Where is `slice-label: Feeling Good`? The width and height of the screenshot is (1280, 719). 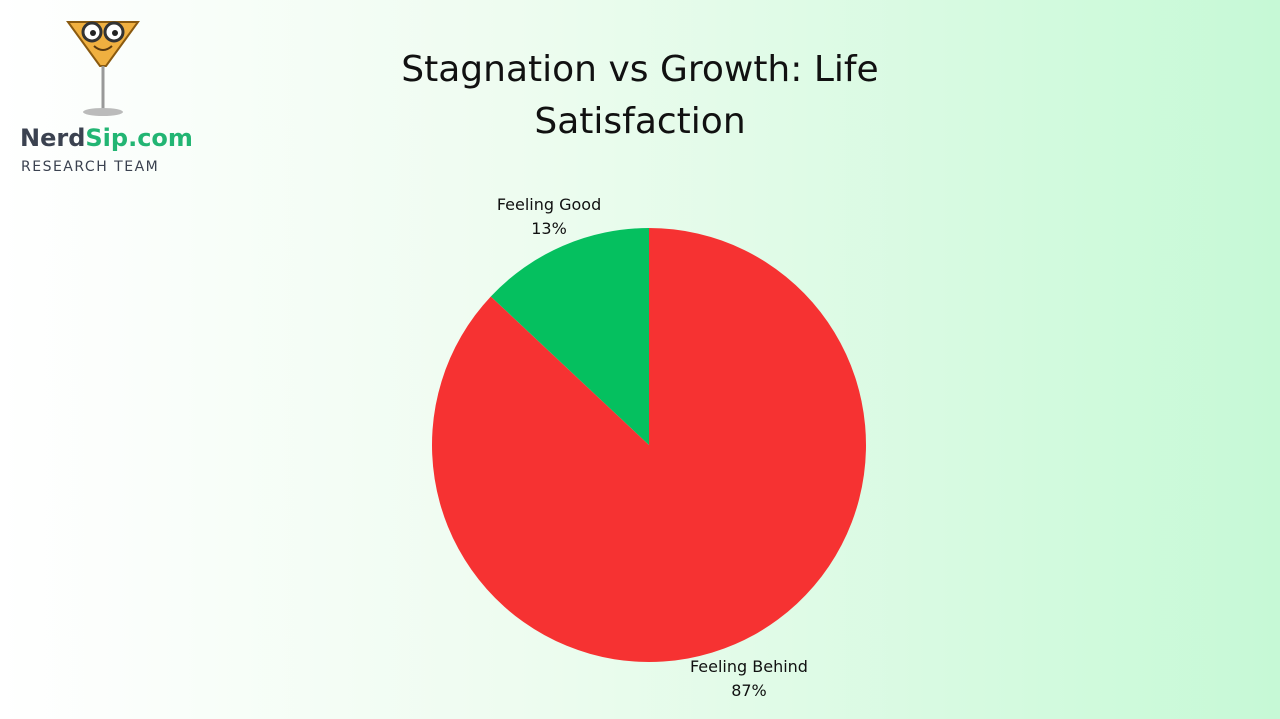 slice-label: Feeling Good is located at coordinates (549, 204).